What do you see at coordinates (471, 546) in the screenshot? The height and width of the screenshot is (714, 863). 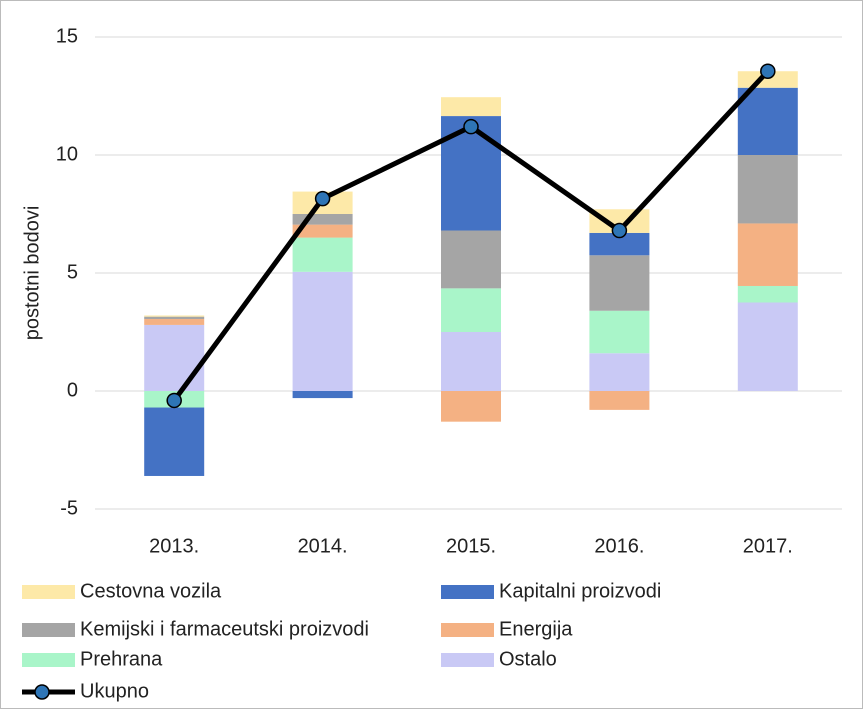 I see `x-tick-label: 2015.` at bounding box center [471, 546].